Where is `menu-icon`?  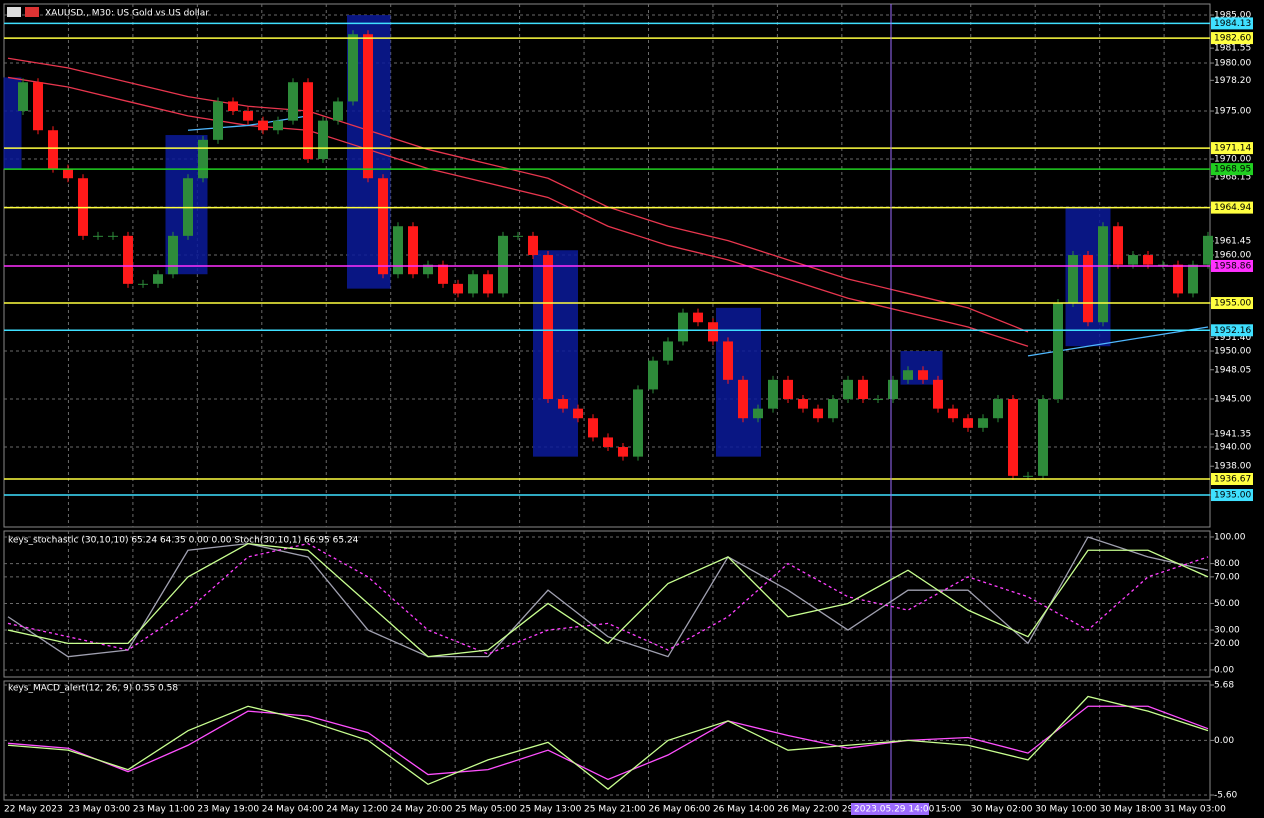 menu-icon is located at coordinates (14, 12).